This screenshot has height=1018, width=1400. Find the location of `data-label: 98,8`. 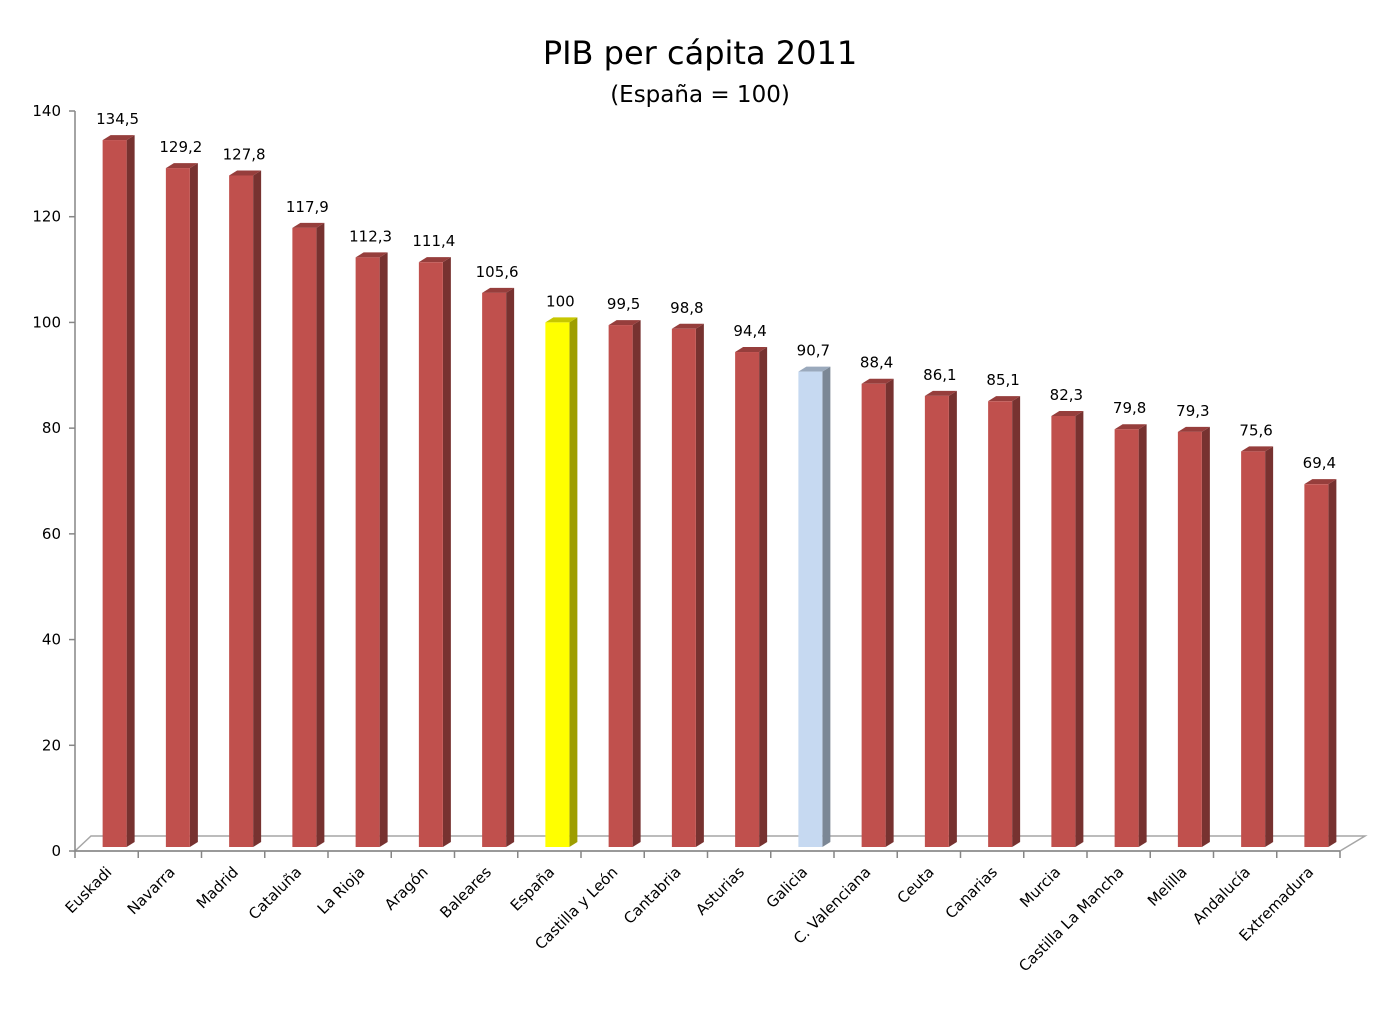

data-label: 98,8 is located at coordinates (686, 308).